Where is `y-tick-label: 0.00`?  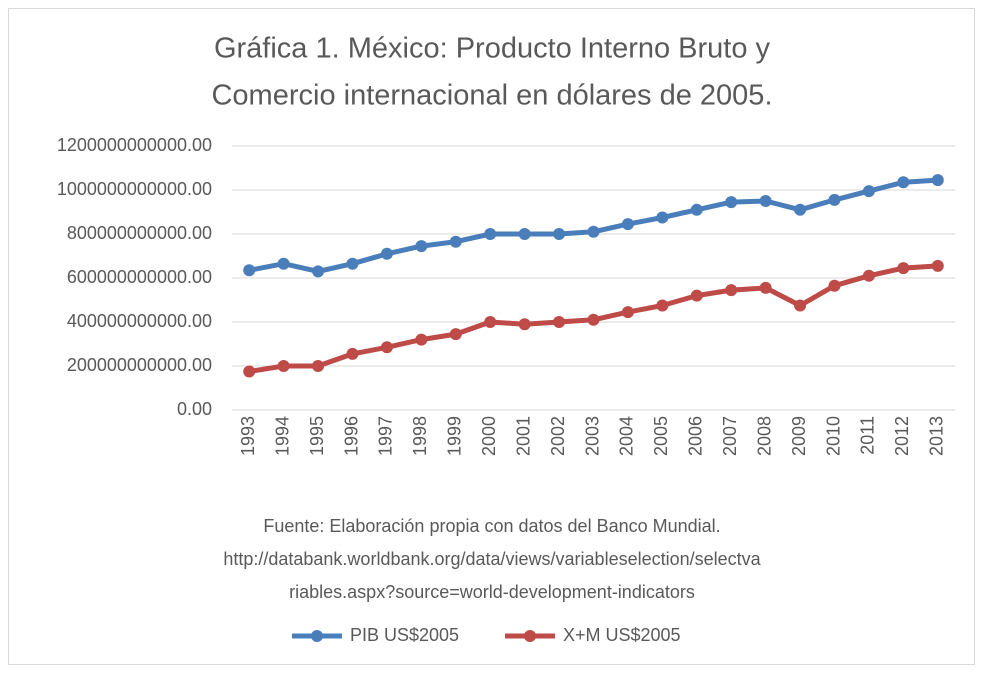 y-tick-label: 0.00 is located at coordinates (194, 409).